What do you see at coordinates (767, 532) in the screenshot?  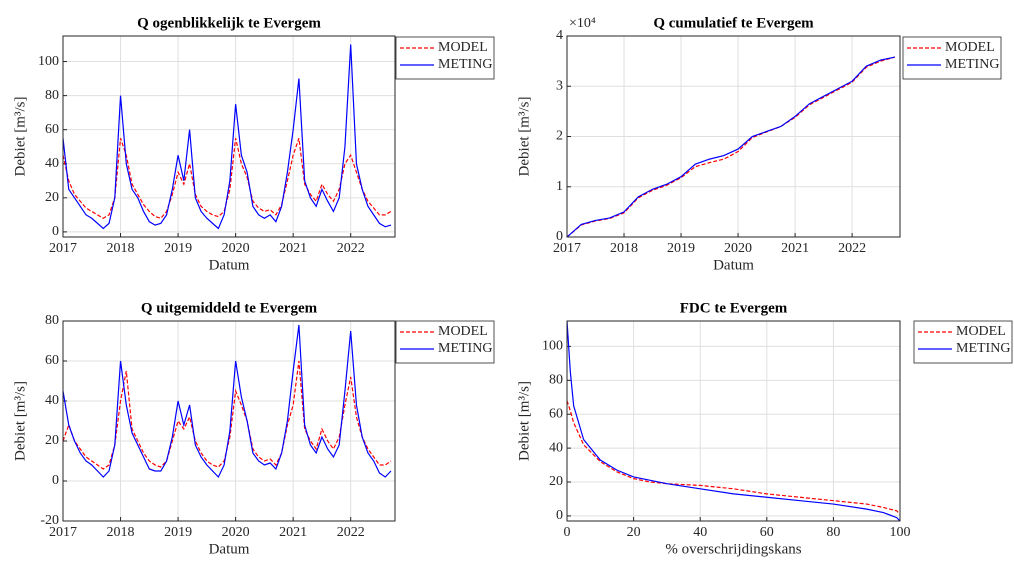 I see `x-tick-label: 60` at bounding box center [767, 532].